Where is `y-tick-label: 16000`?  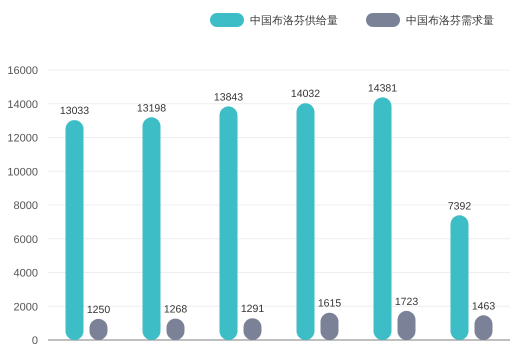
y-tick-label: 16000 is located at coordinates (22, 71).